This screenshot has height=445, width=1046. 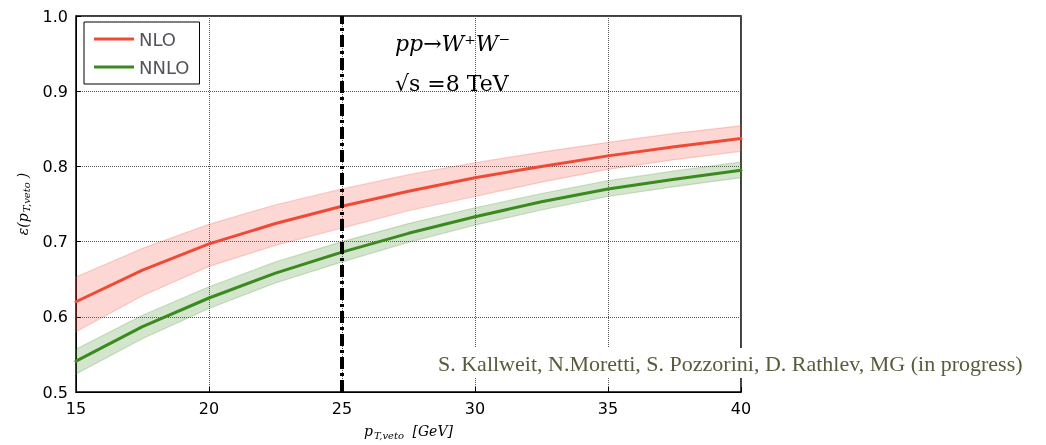 I want to click on y-tick-label: 0.5, so click(x=55, y=392).